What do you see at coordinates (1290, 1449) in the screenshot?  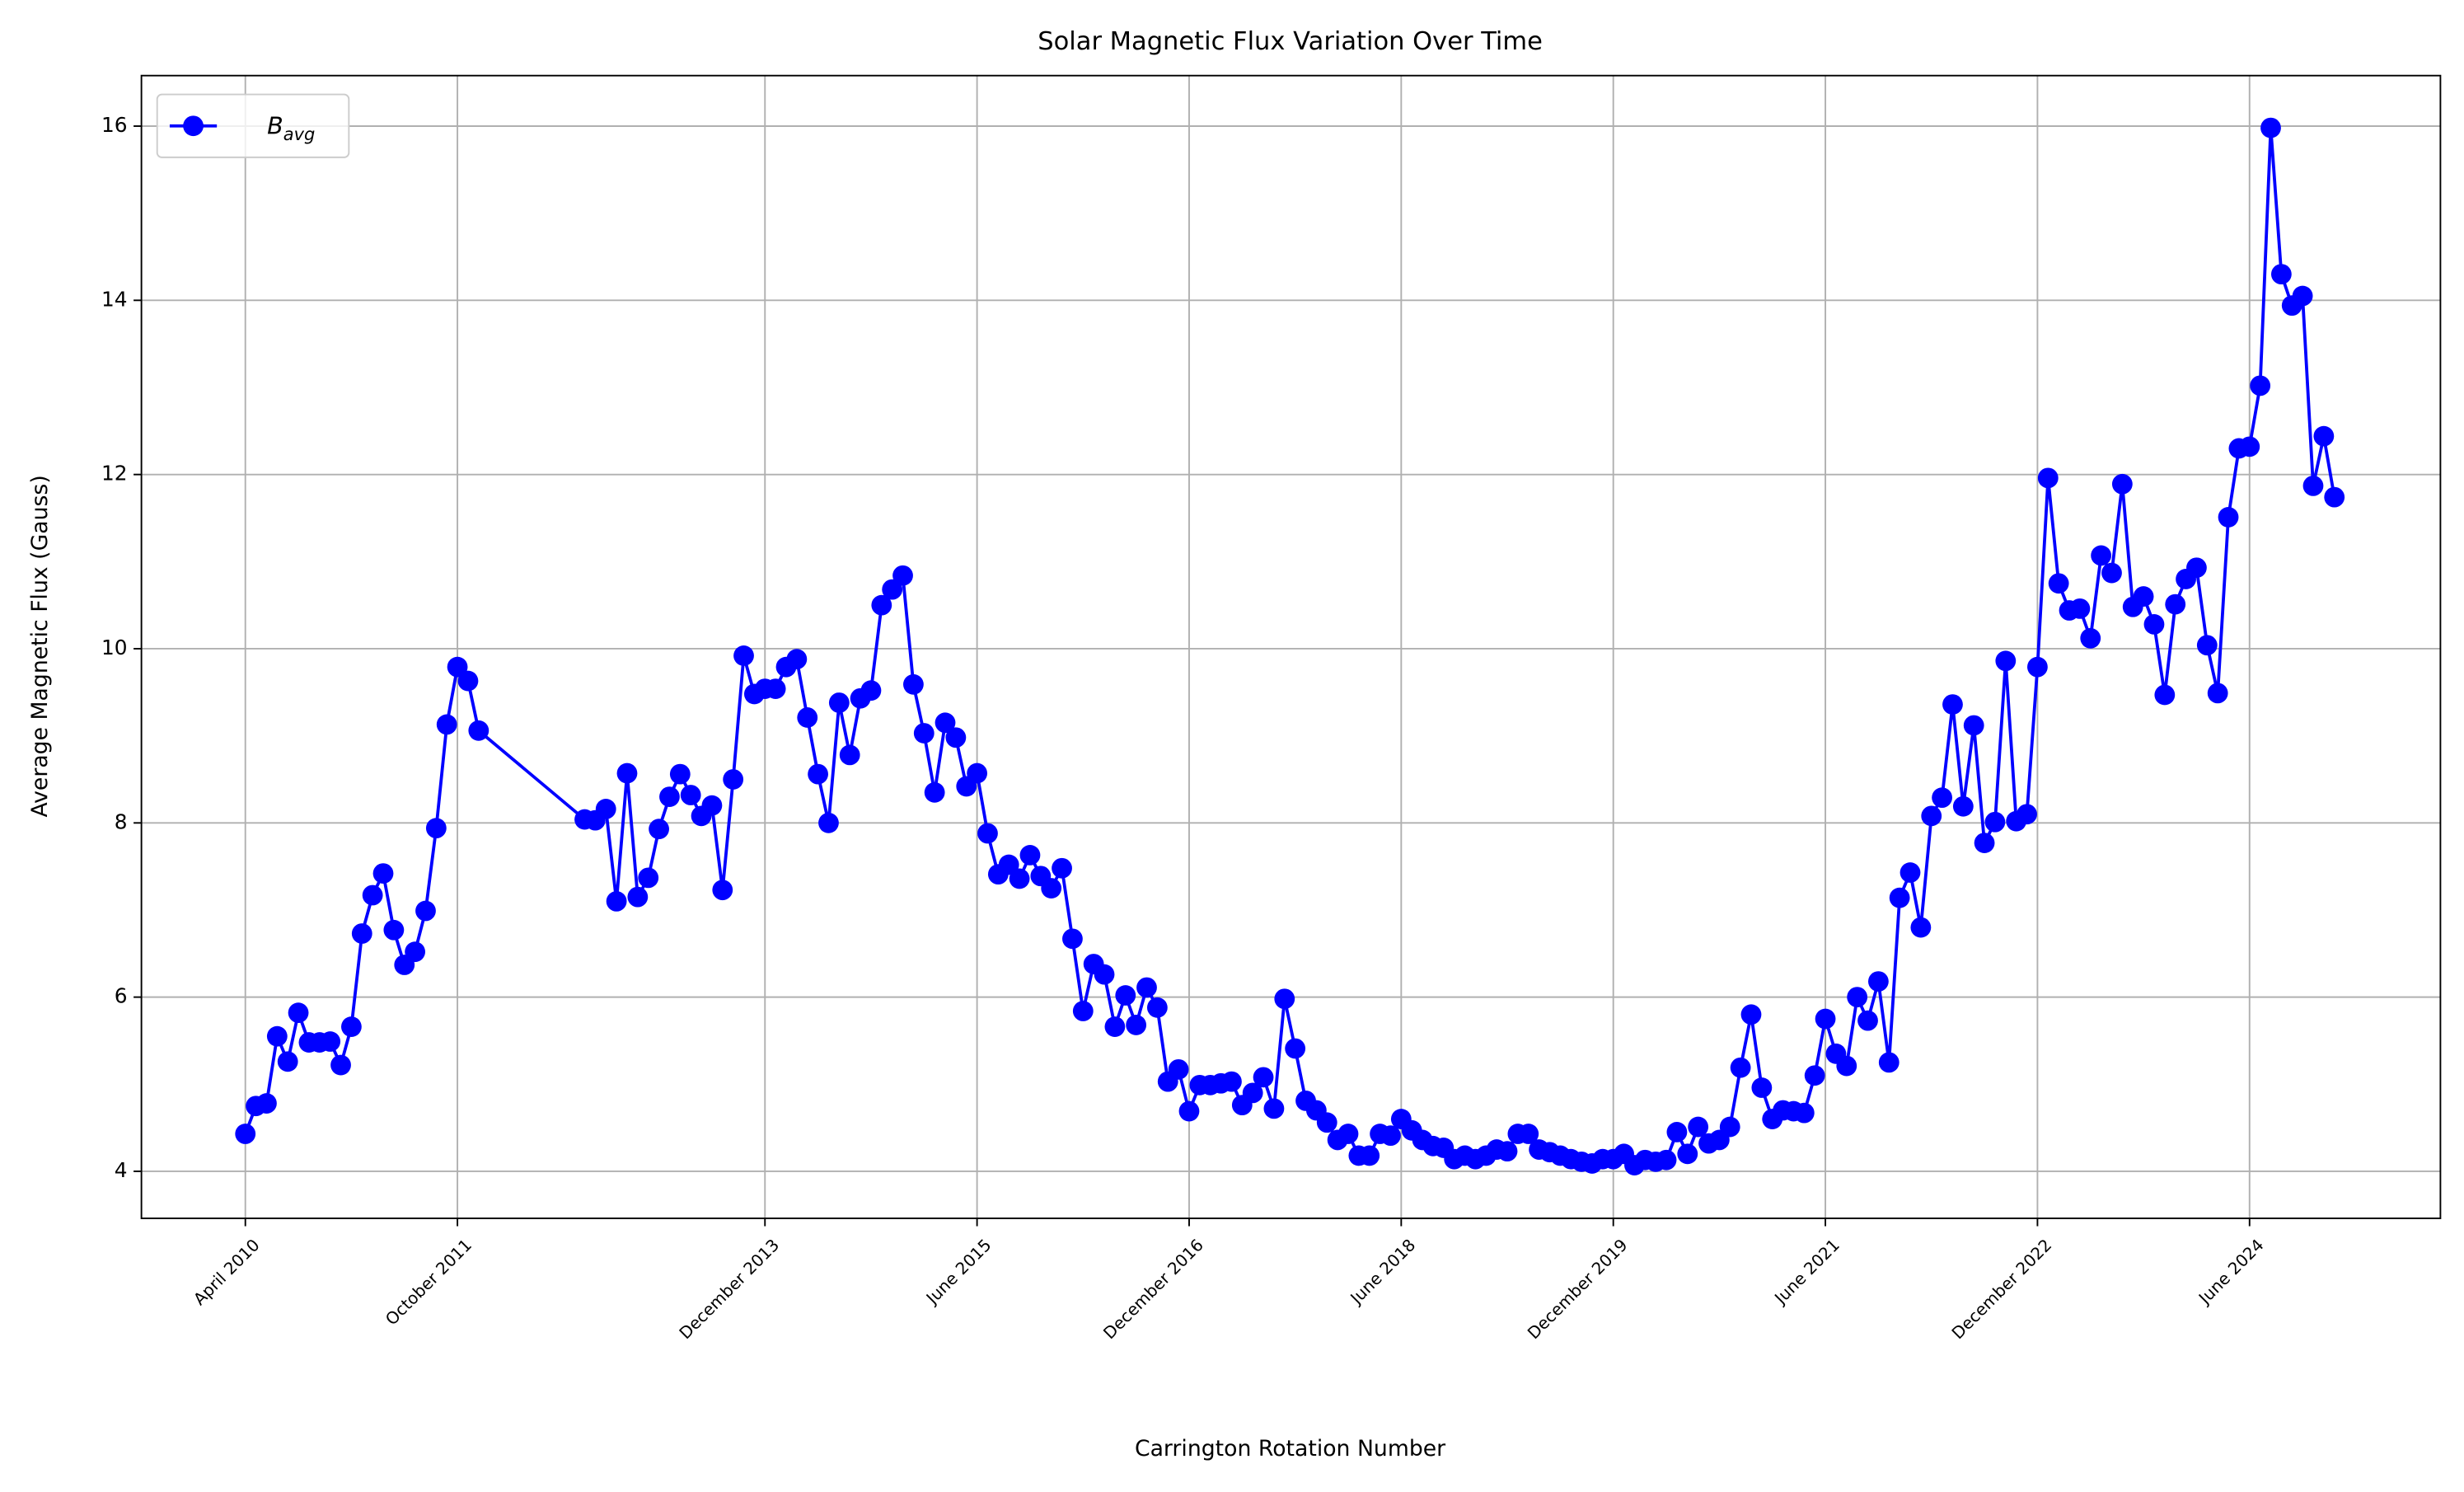 I see `x-axis-label: Carrington Rotation Number` at bounding box center [1290, 1449].